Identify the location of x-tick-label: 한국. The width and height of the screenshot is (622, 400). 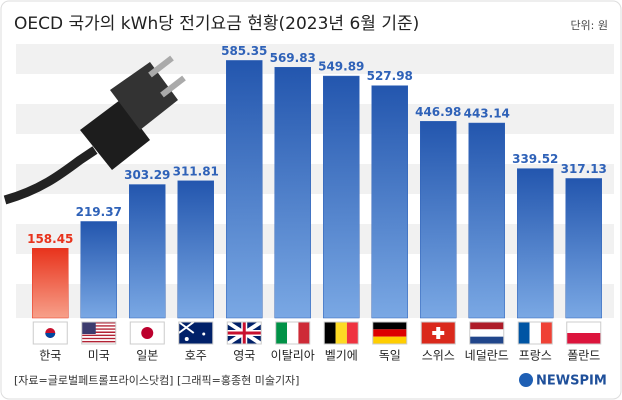
(50, 356).